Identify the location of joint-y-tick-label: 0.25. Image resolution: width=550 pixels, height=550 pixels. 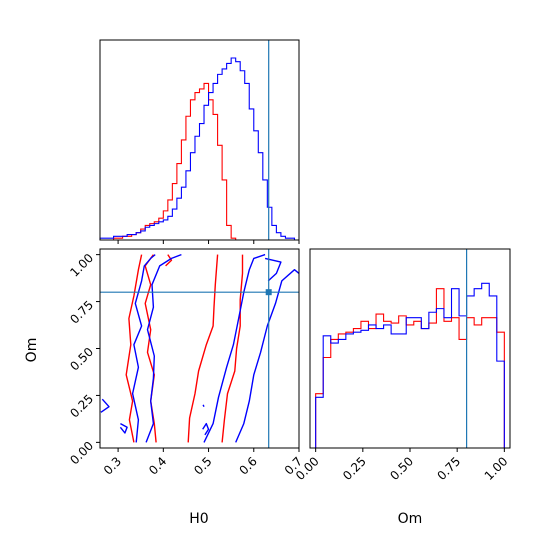
(81, 406).